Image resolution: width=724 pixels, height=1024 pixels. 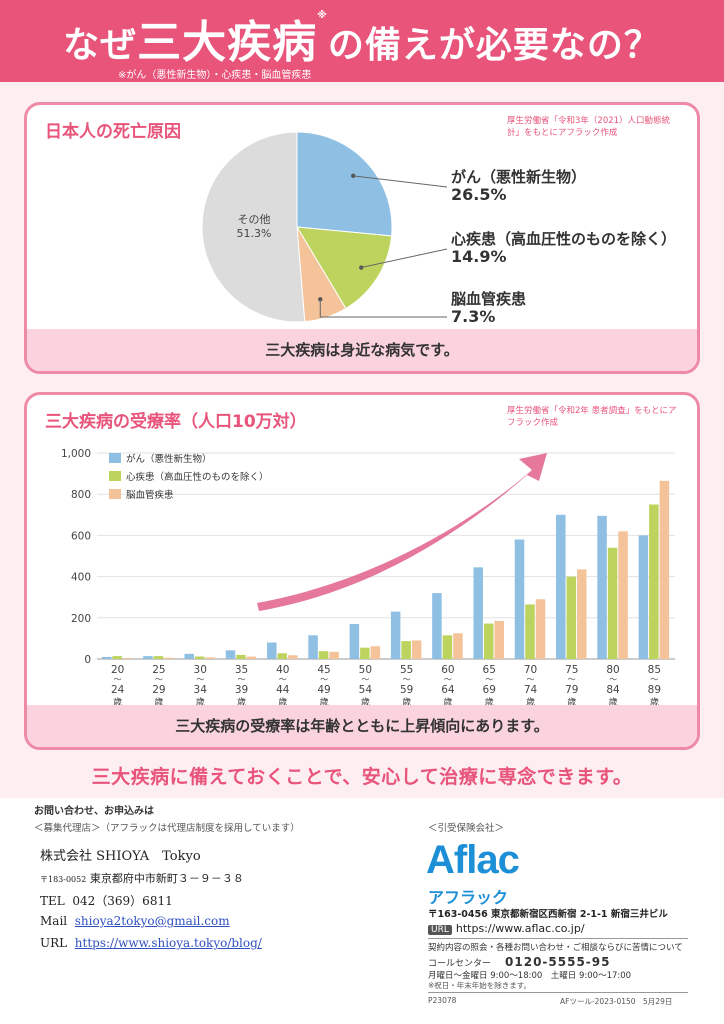 What do you see at coordinates (150, 495) in the screenshot?
I see `legend-label: 脳血管疾患` at bounding box center [150, 495].